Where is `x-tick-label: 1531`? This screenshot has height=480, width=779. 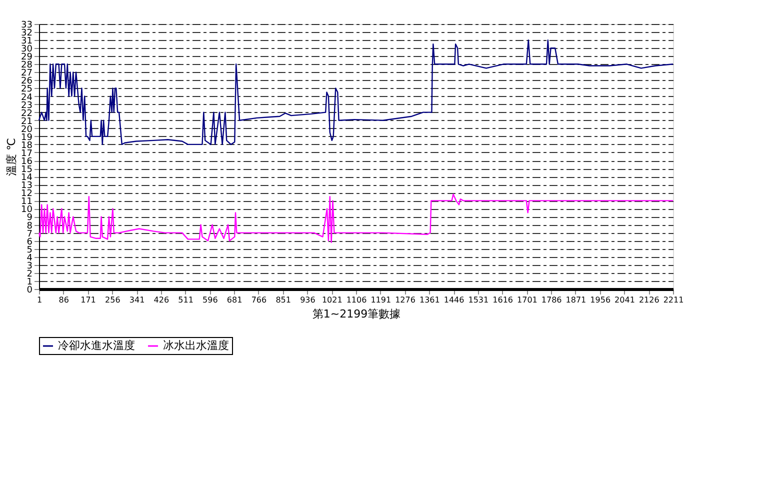 x-tick-label: 1531 is located at coordinates (478, 300).